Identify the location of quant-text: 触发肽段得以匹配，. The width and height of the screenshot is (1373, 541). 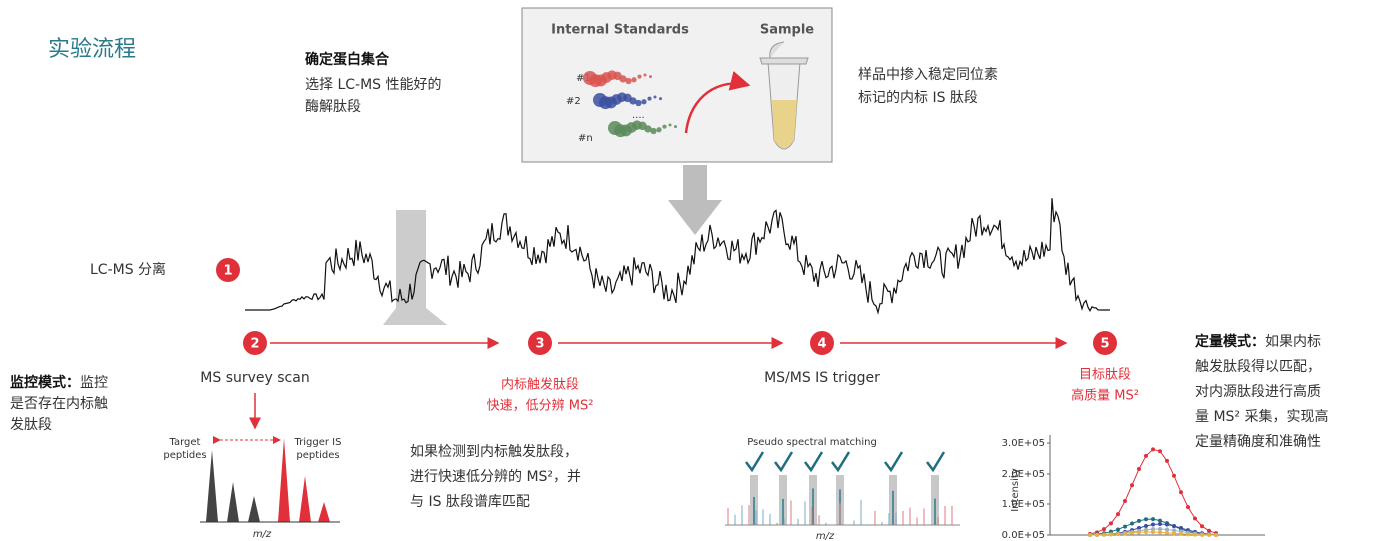
(1258, 366).